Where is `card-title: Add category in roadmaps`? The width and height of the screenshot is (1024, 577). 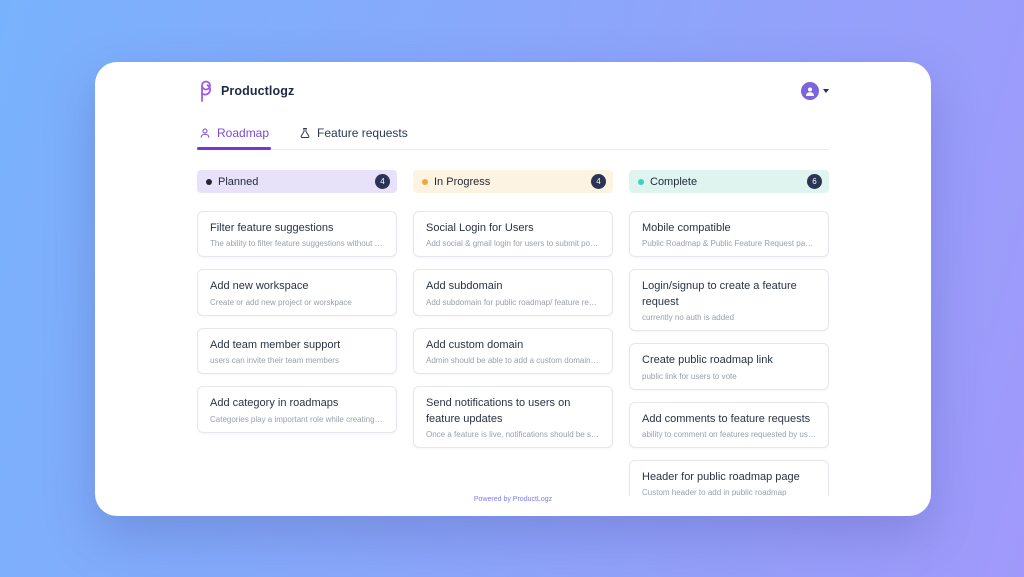 card-title: Add category in roadmaps is located at coordinates (274, 403).